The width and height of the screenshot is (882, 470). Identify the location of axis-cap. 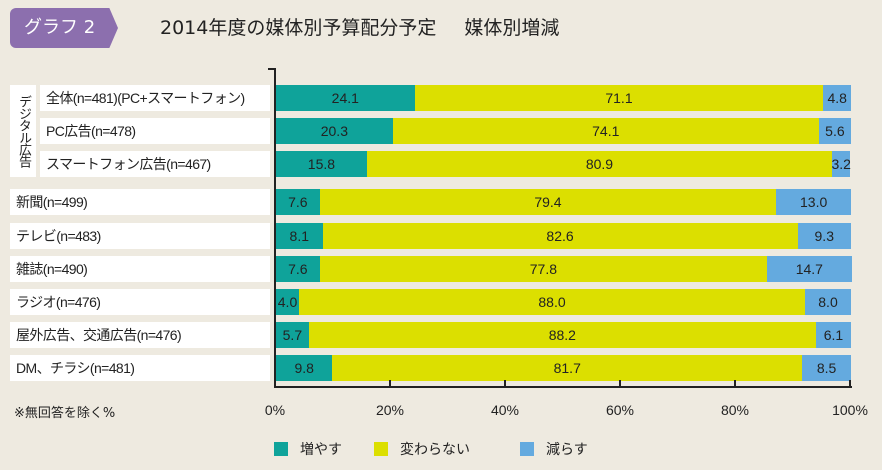
(272, 69).